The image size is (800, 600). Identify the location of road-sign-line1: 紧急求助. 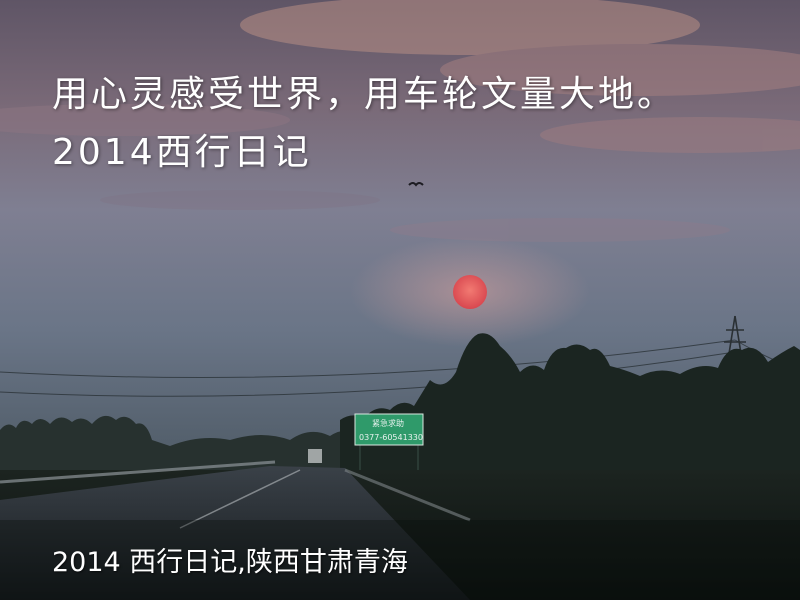
(388, 423).